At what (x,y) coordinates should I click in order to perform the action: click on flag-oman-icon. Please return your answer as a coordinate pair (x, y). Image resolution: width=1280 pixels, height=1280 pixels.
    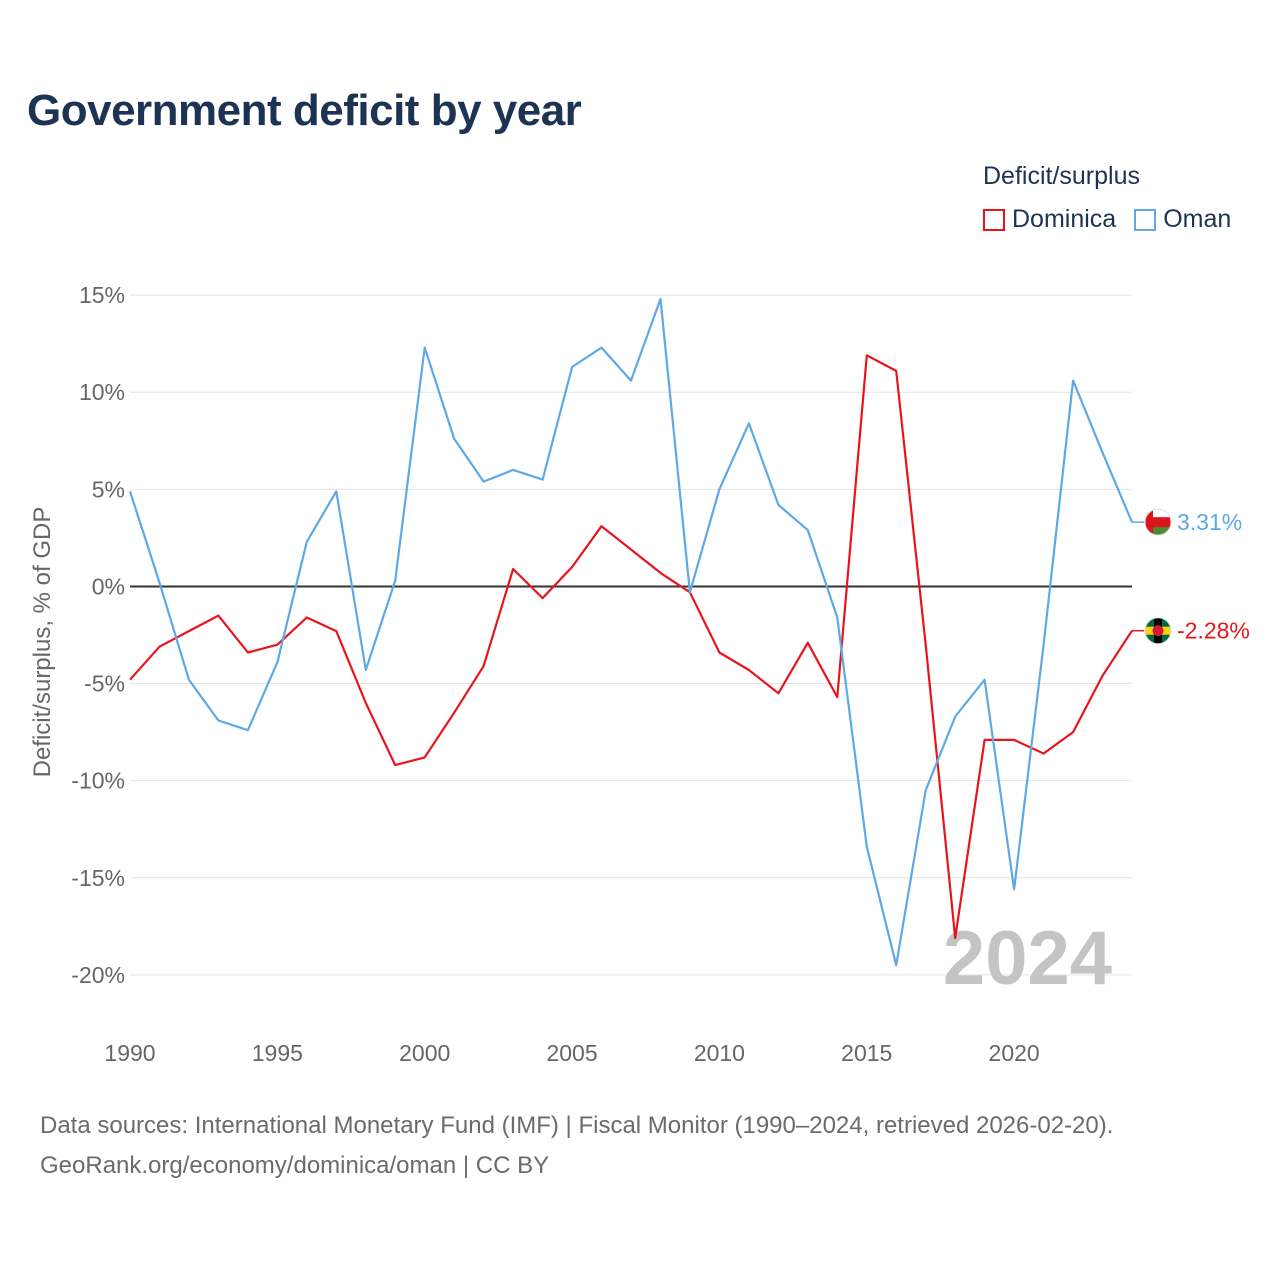
    Looking at the image, I should click on (1158, 522).